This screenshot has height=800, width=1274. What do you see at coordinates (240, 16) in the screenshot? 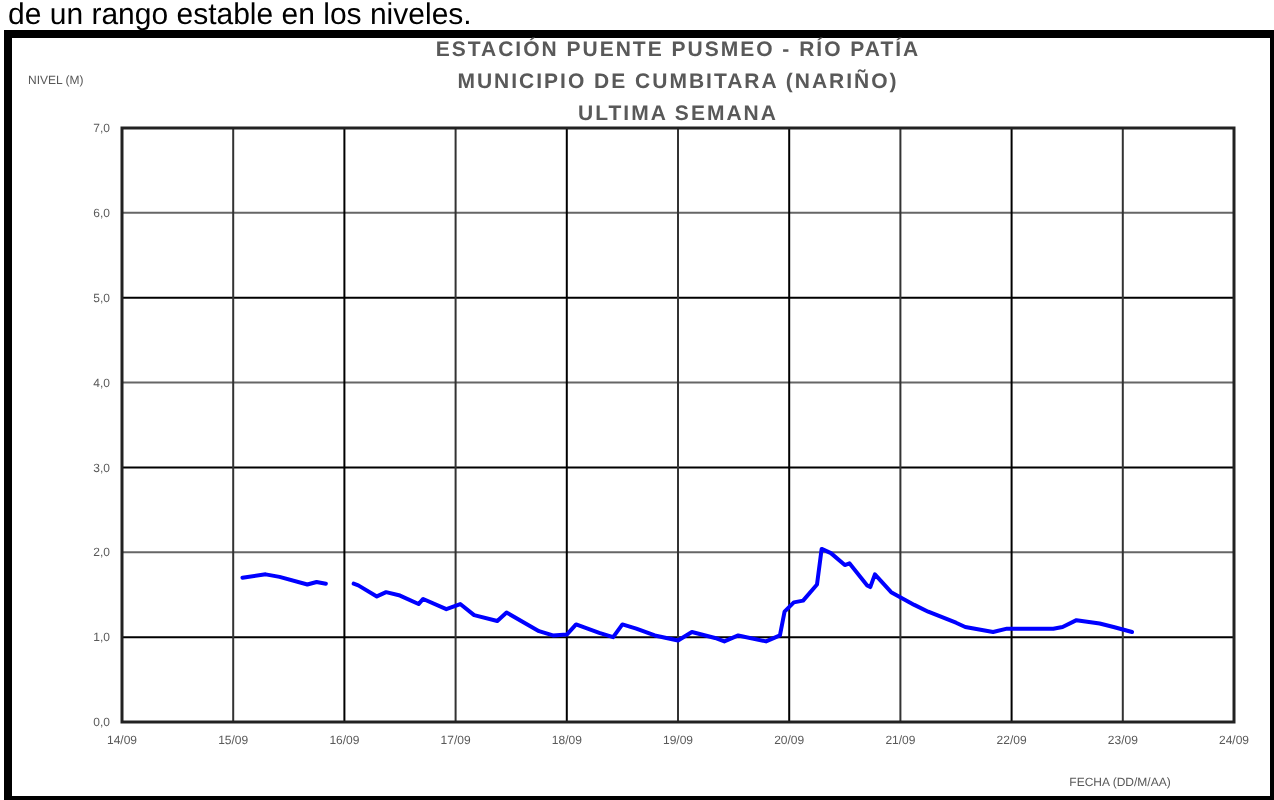
I see `text: de un rango estable en los niveles.` at bounding box center [240, 16].